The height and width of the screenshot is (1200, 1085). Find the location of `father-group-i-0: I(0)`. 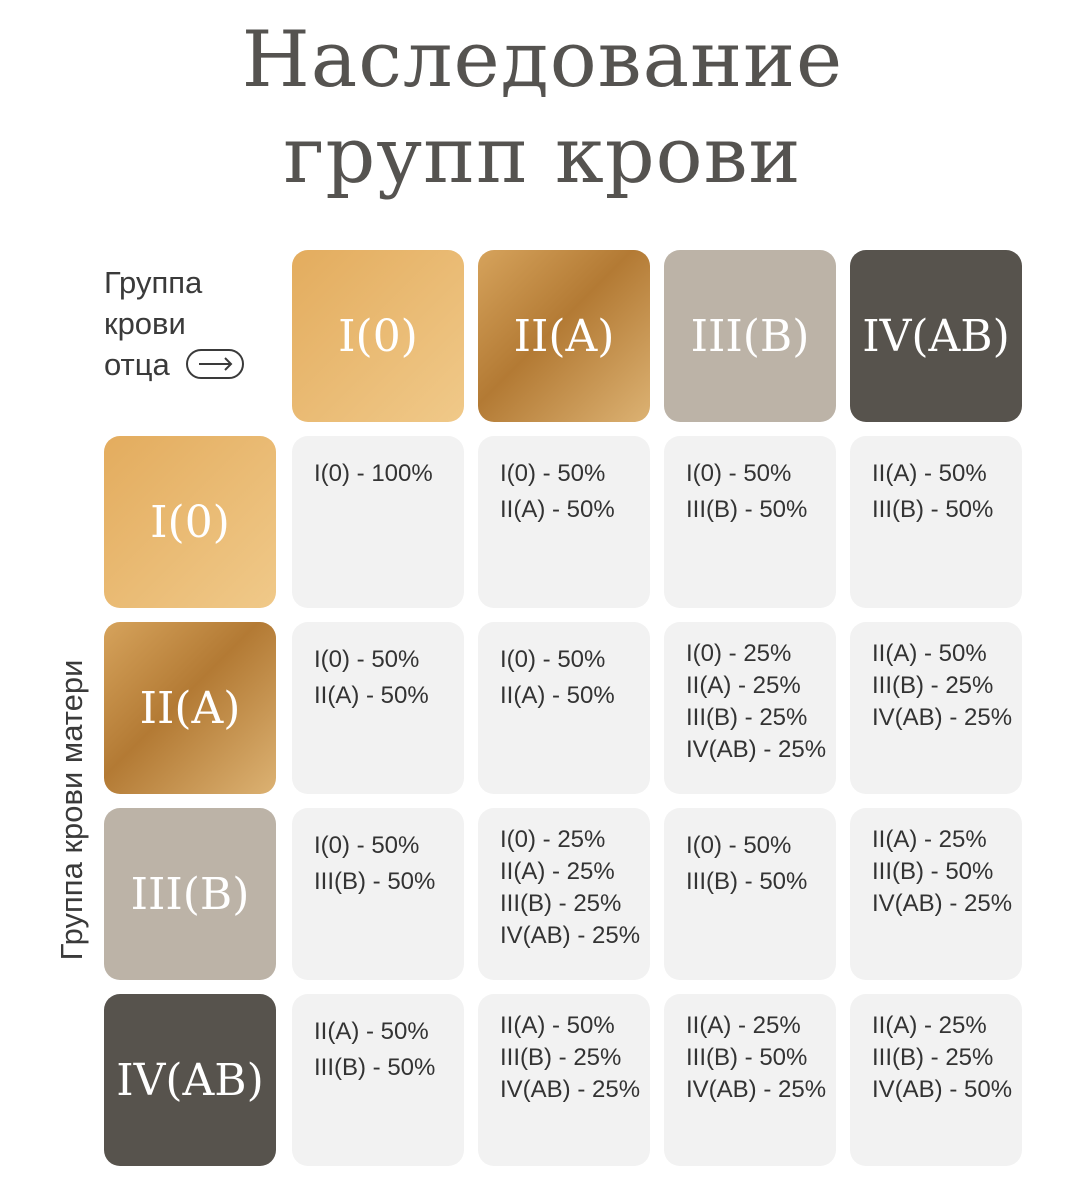

father-group-i-0: I(0) is located at coordinates (378, 336).